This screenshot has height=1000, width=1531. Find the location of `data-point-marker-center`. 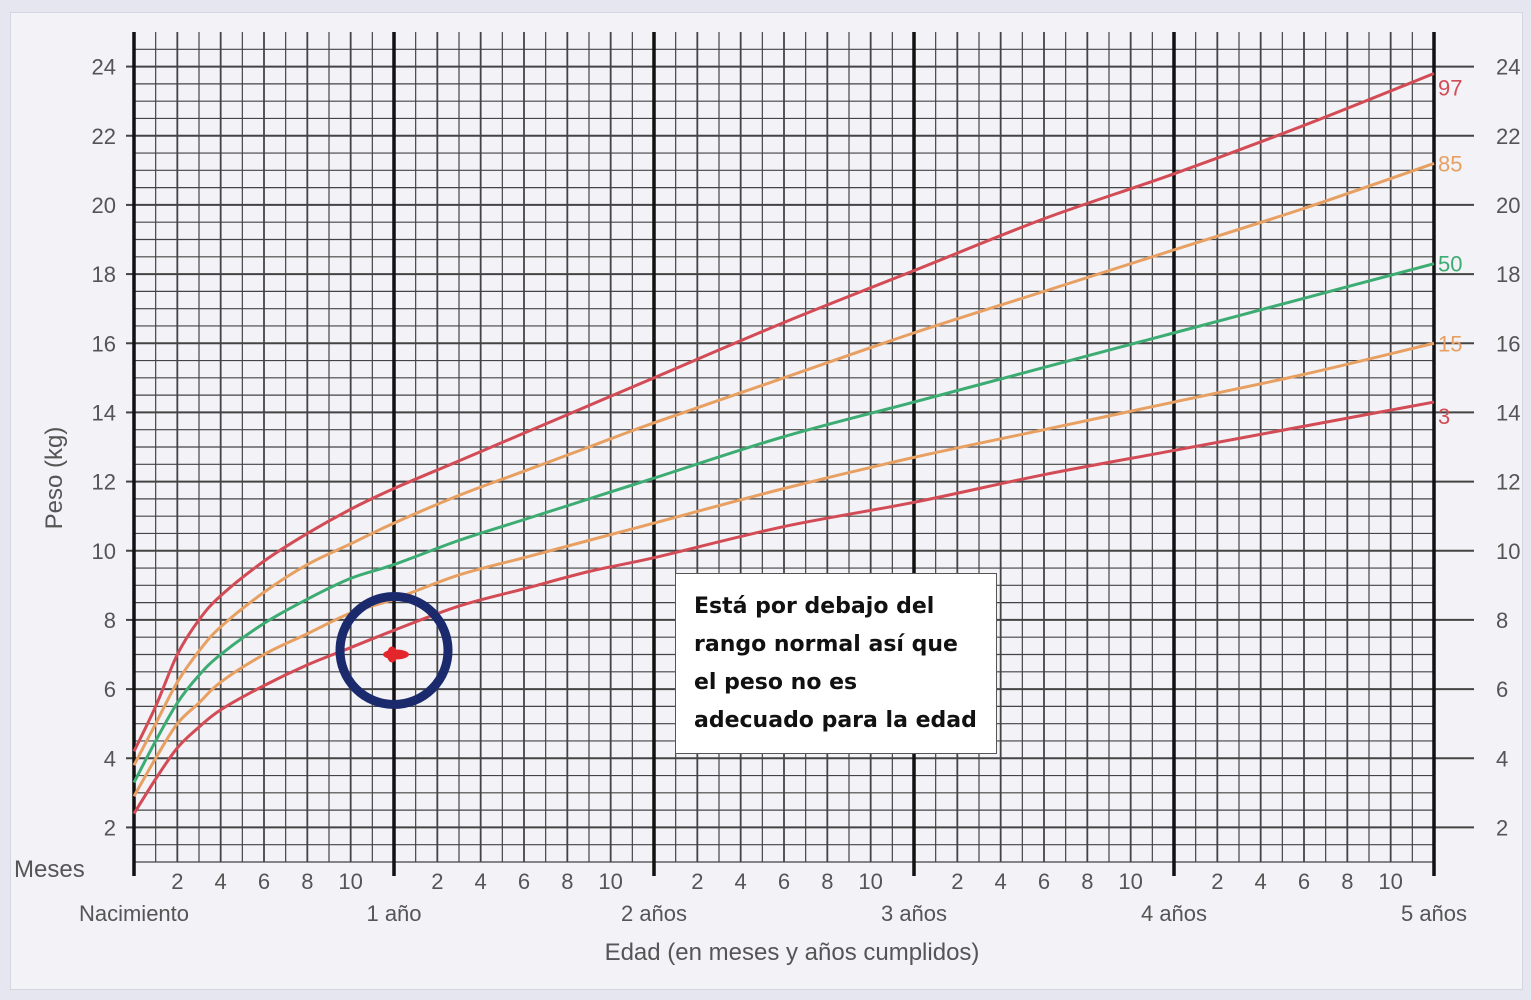

data-point-marker-center is located at coordinates (392, 654).